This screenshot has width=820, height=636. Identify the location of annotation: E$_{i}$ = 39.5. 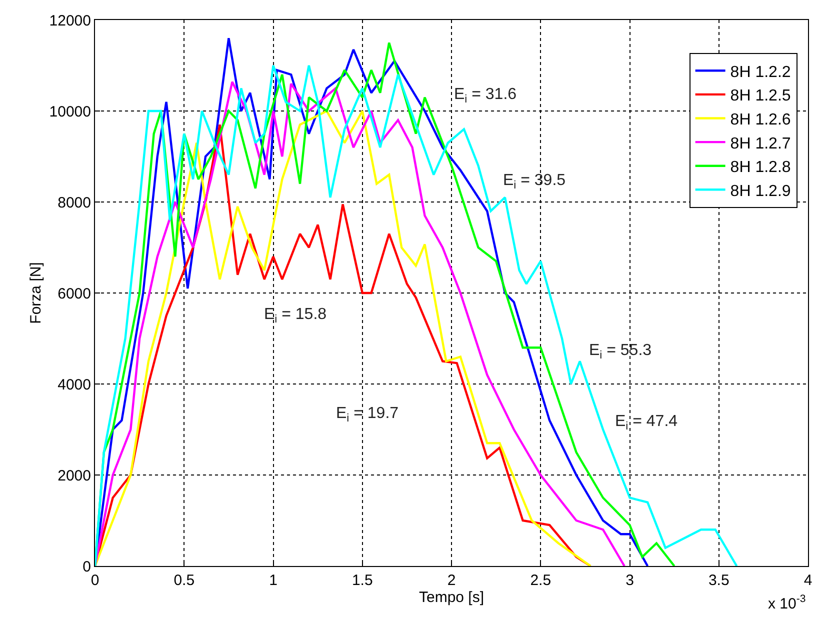
(534, 182).